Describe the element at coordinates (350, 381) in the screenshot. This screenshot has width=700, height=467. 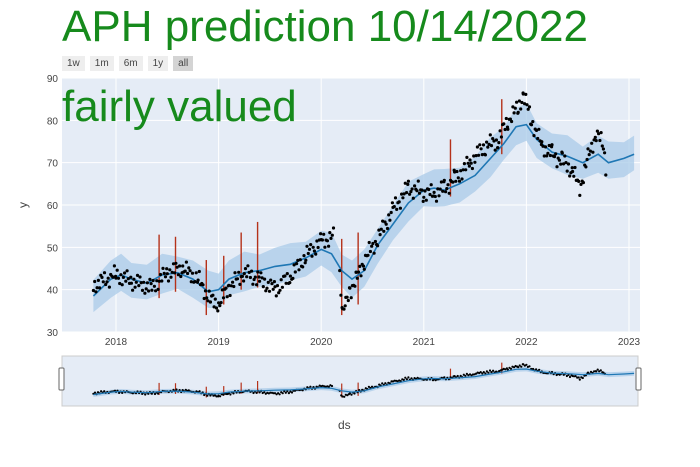
I see `range-slider-background` at that location.